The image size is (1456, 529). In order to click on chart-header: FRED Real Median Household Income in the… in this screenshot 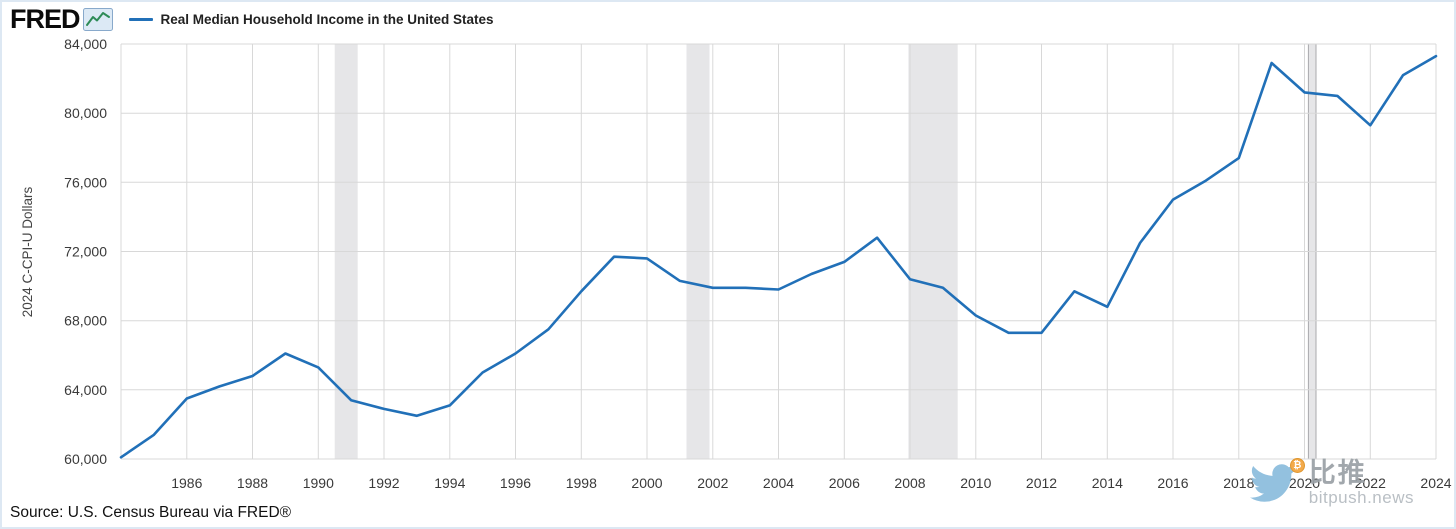, I will do `click(728, 19)`.